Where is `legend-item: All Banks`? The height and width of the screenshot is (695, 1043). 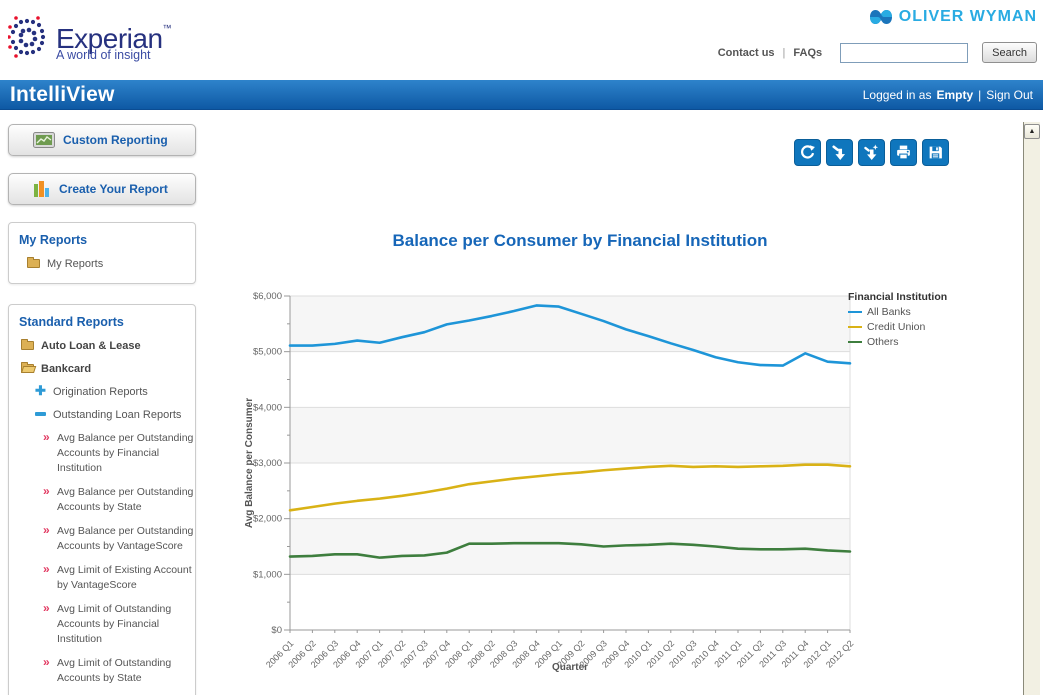 legend-item: All Banks is located at coordinates (897, 312).